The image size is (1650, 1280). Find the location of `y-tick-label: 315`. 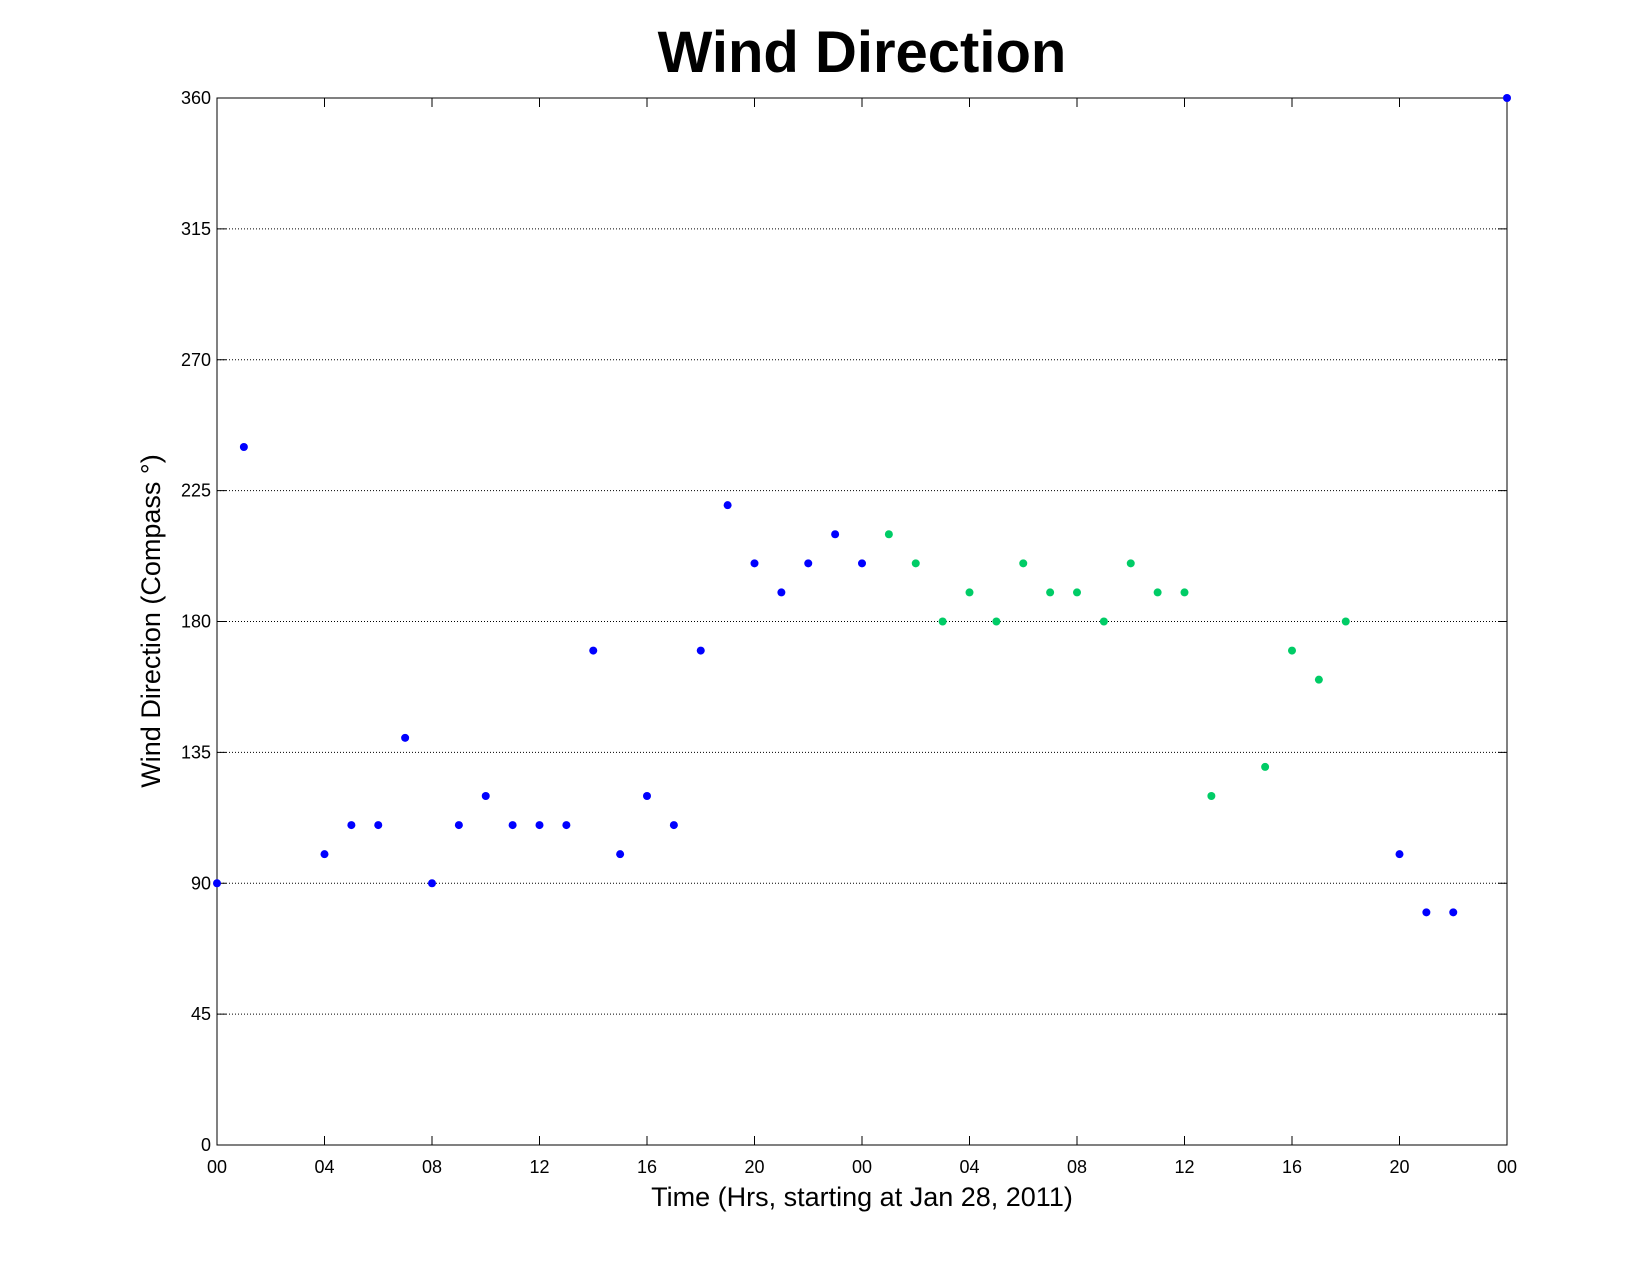

y-tick-label: 315 is located at coordinates (196, 229).